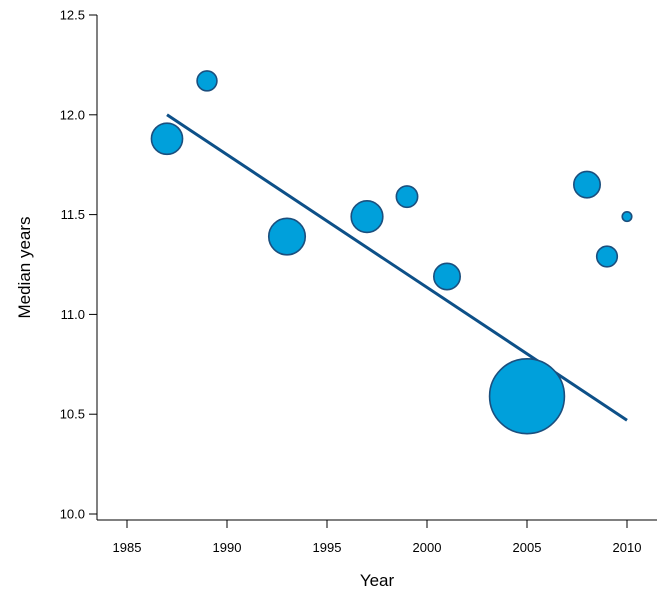 The width and height of the screenshot is (663, 591). I want to click on y-tick-label: 12.5, so click(72, 15).